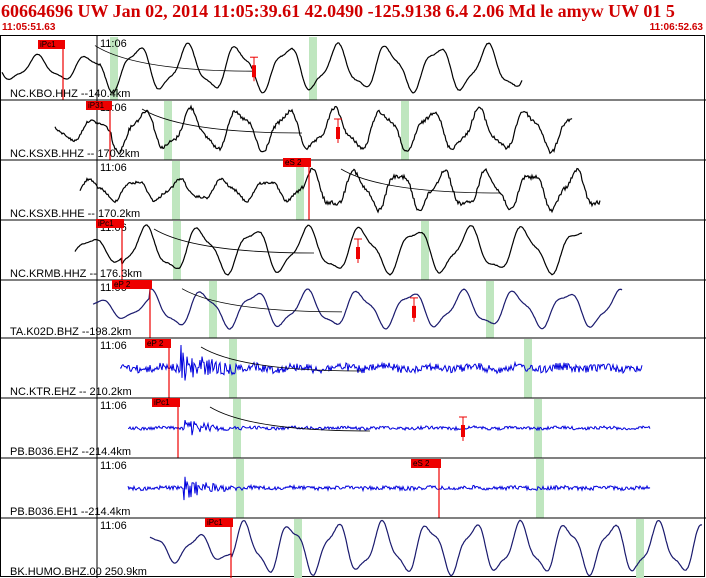 The height and width of the screenshot is (578, 706). Describe the element at coordinates (75, 154) in the screenshot. I see `trace-label: NC.KSXB.HHZ -- 170.2km` at that location.